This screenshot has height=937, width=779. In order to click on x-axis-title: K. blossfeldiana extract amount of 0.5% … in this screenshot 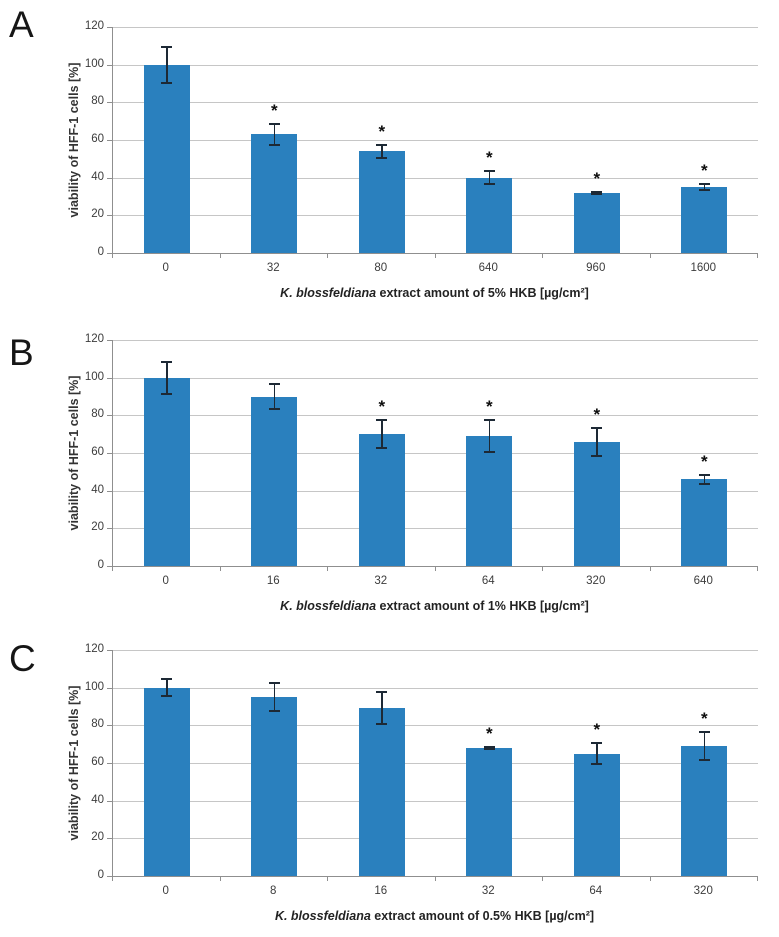, I will do `click(434, 916)`.